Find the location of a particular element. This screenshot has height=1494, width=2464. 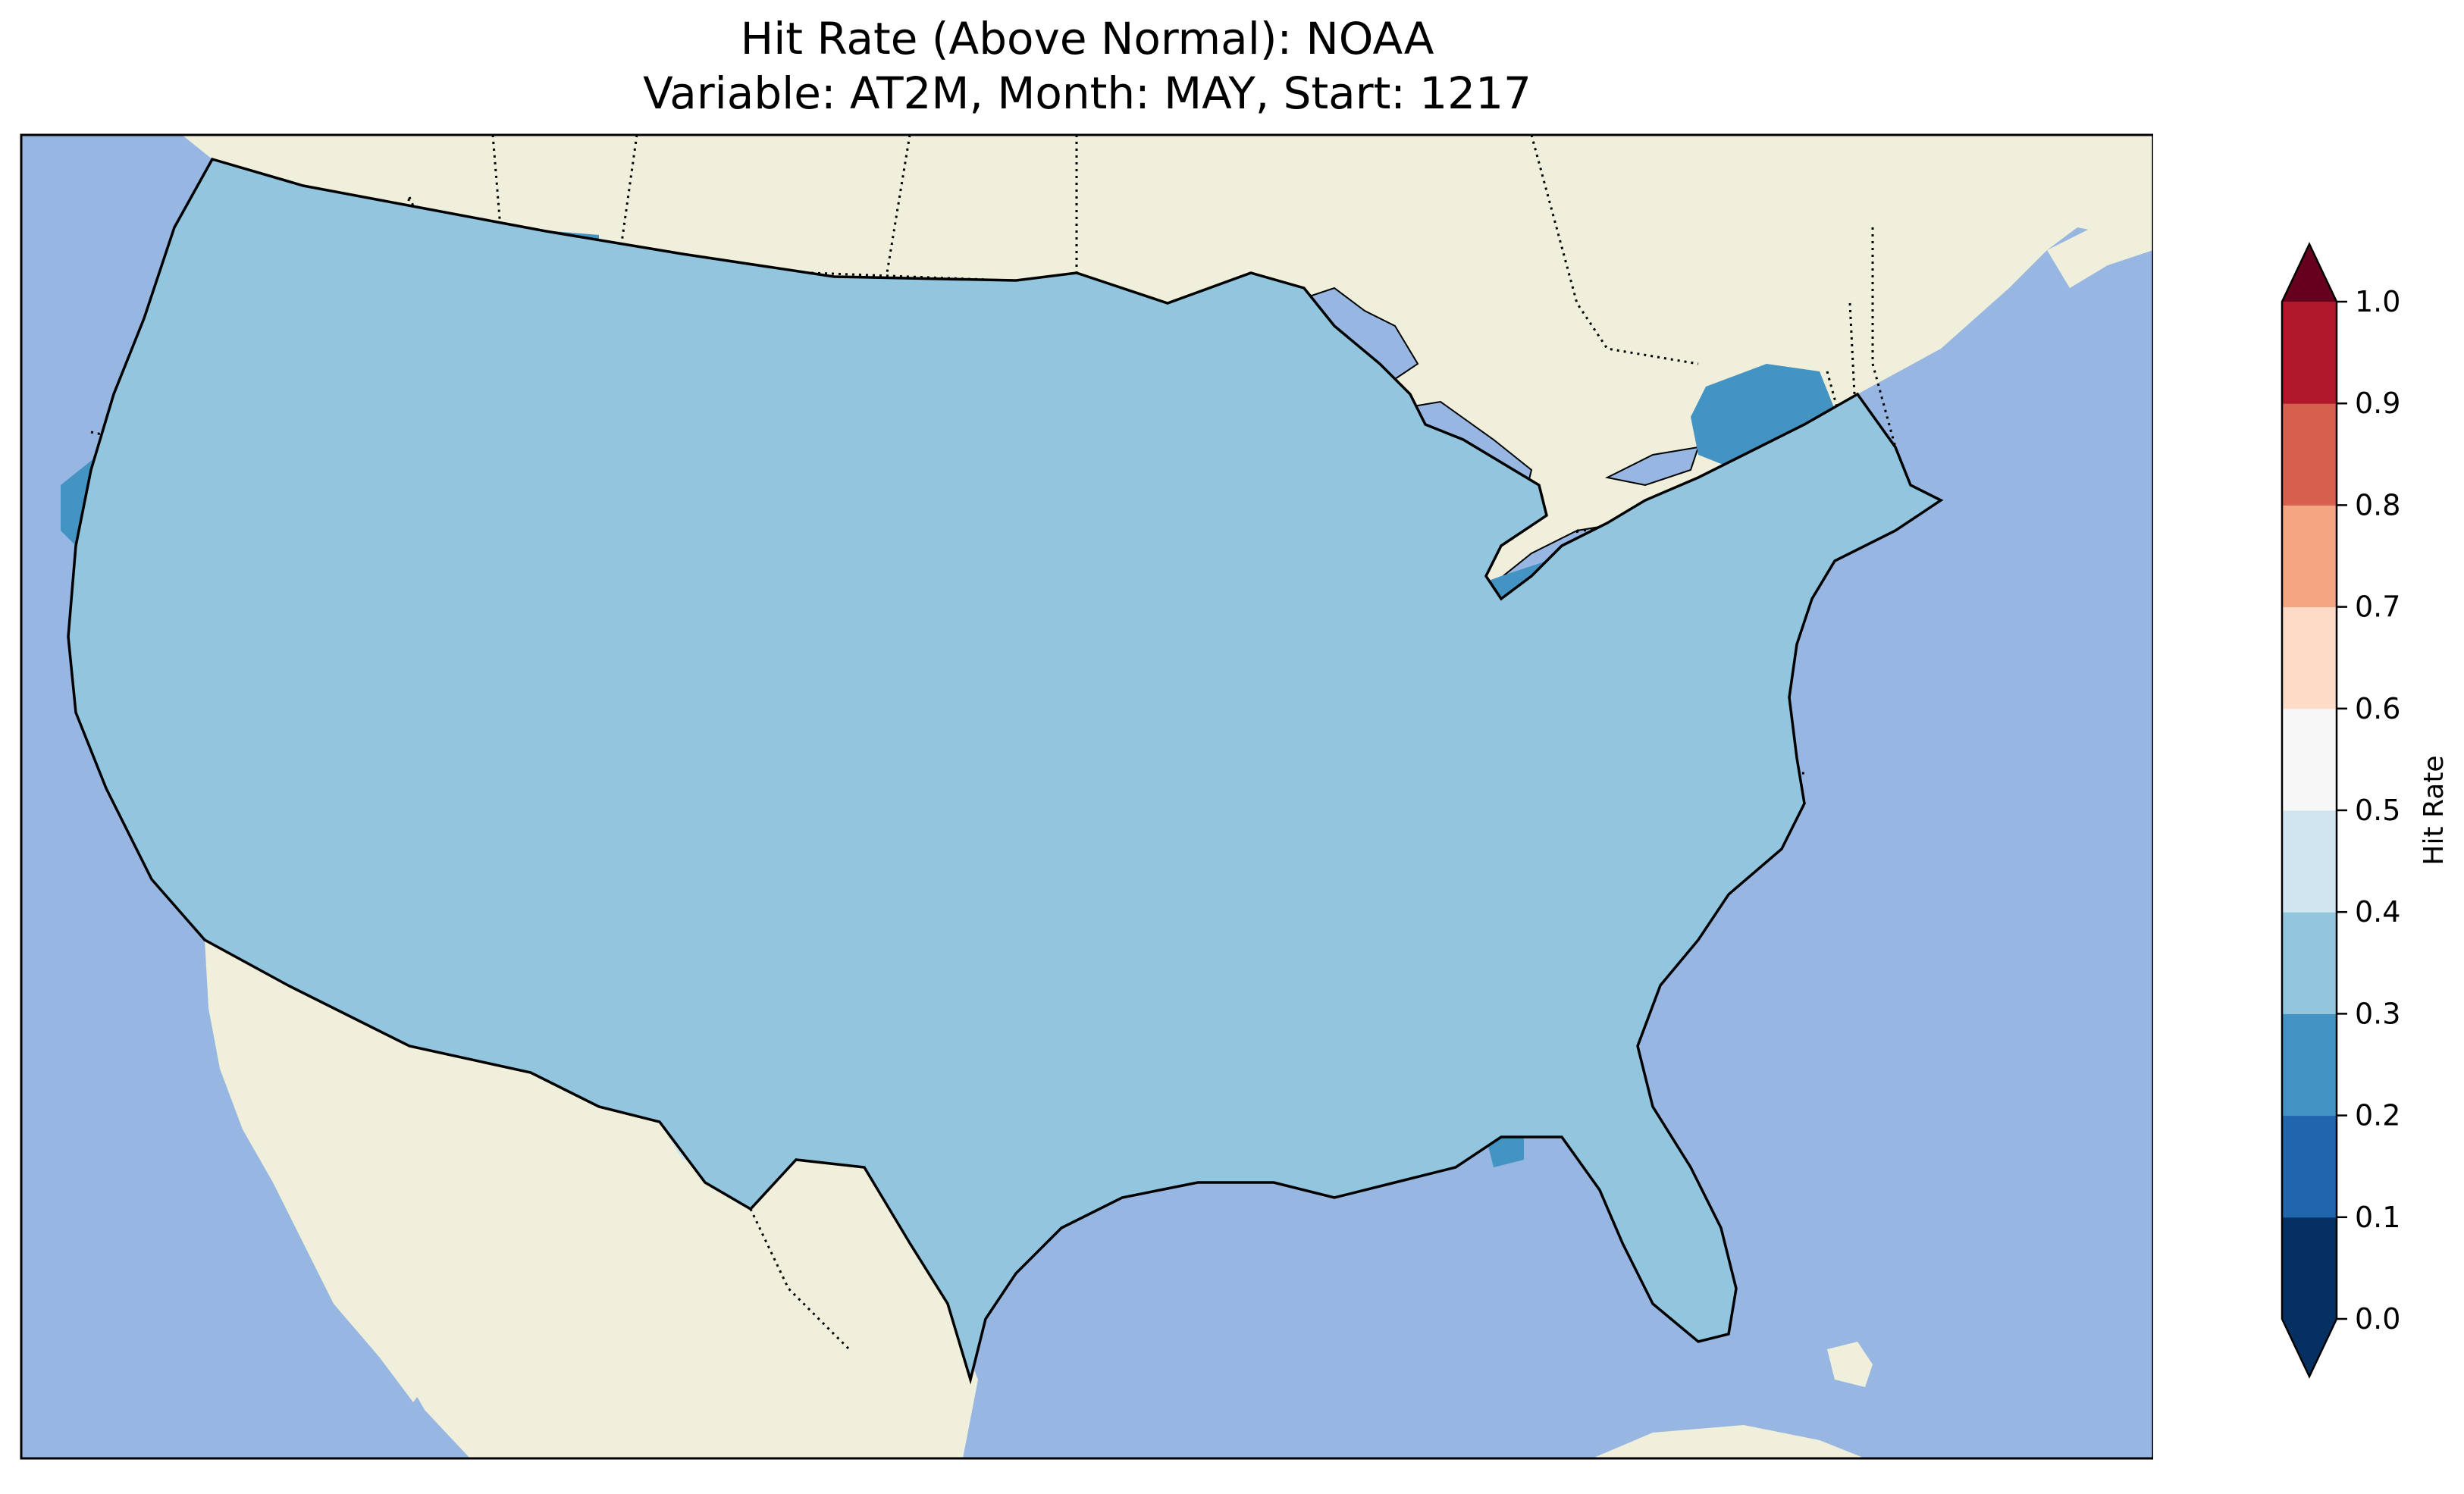

map-subtitle: Variable: AT2M, Month: MAY, Start: 1217 is located at coordinates (1087, 93).